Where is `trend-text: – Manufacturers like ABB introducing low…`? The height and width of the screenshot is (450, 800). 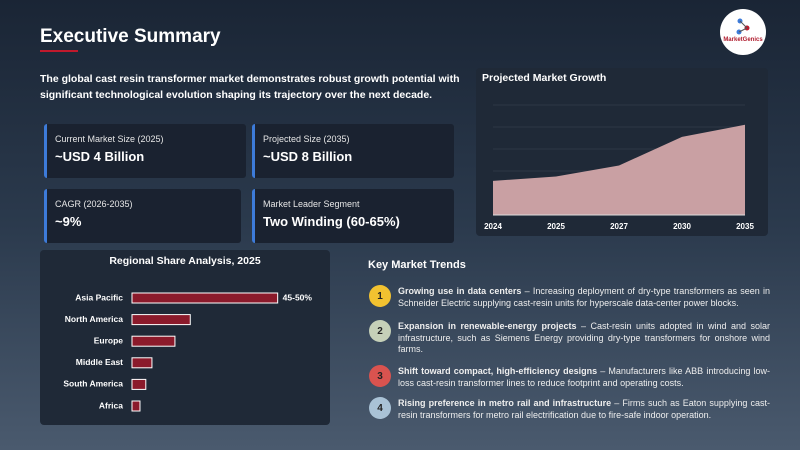 trend-text: – Manufacturers like ABB introducing low… is located at coordinates (584, 377).